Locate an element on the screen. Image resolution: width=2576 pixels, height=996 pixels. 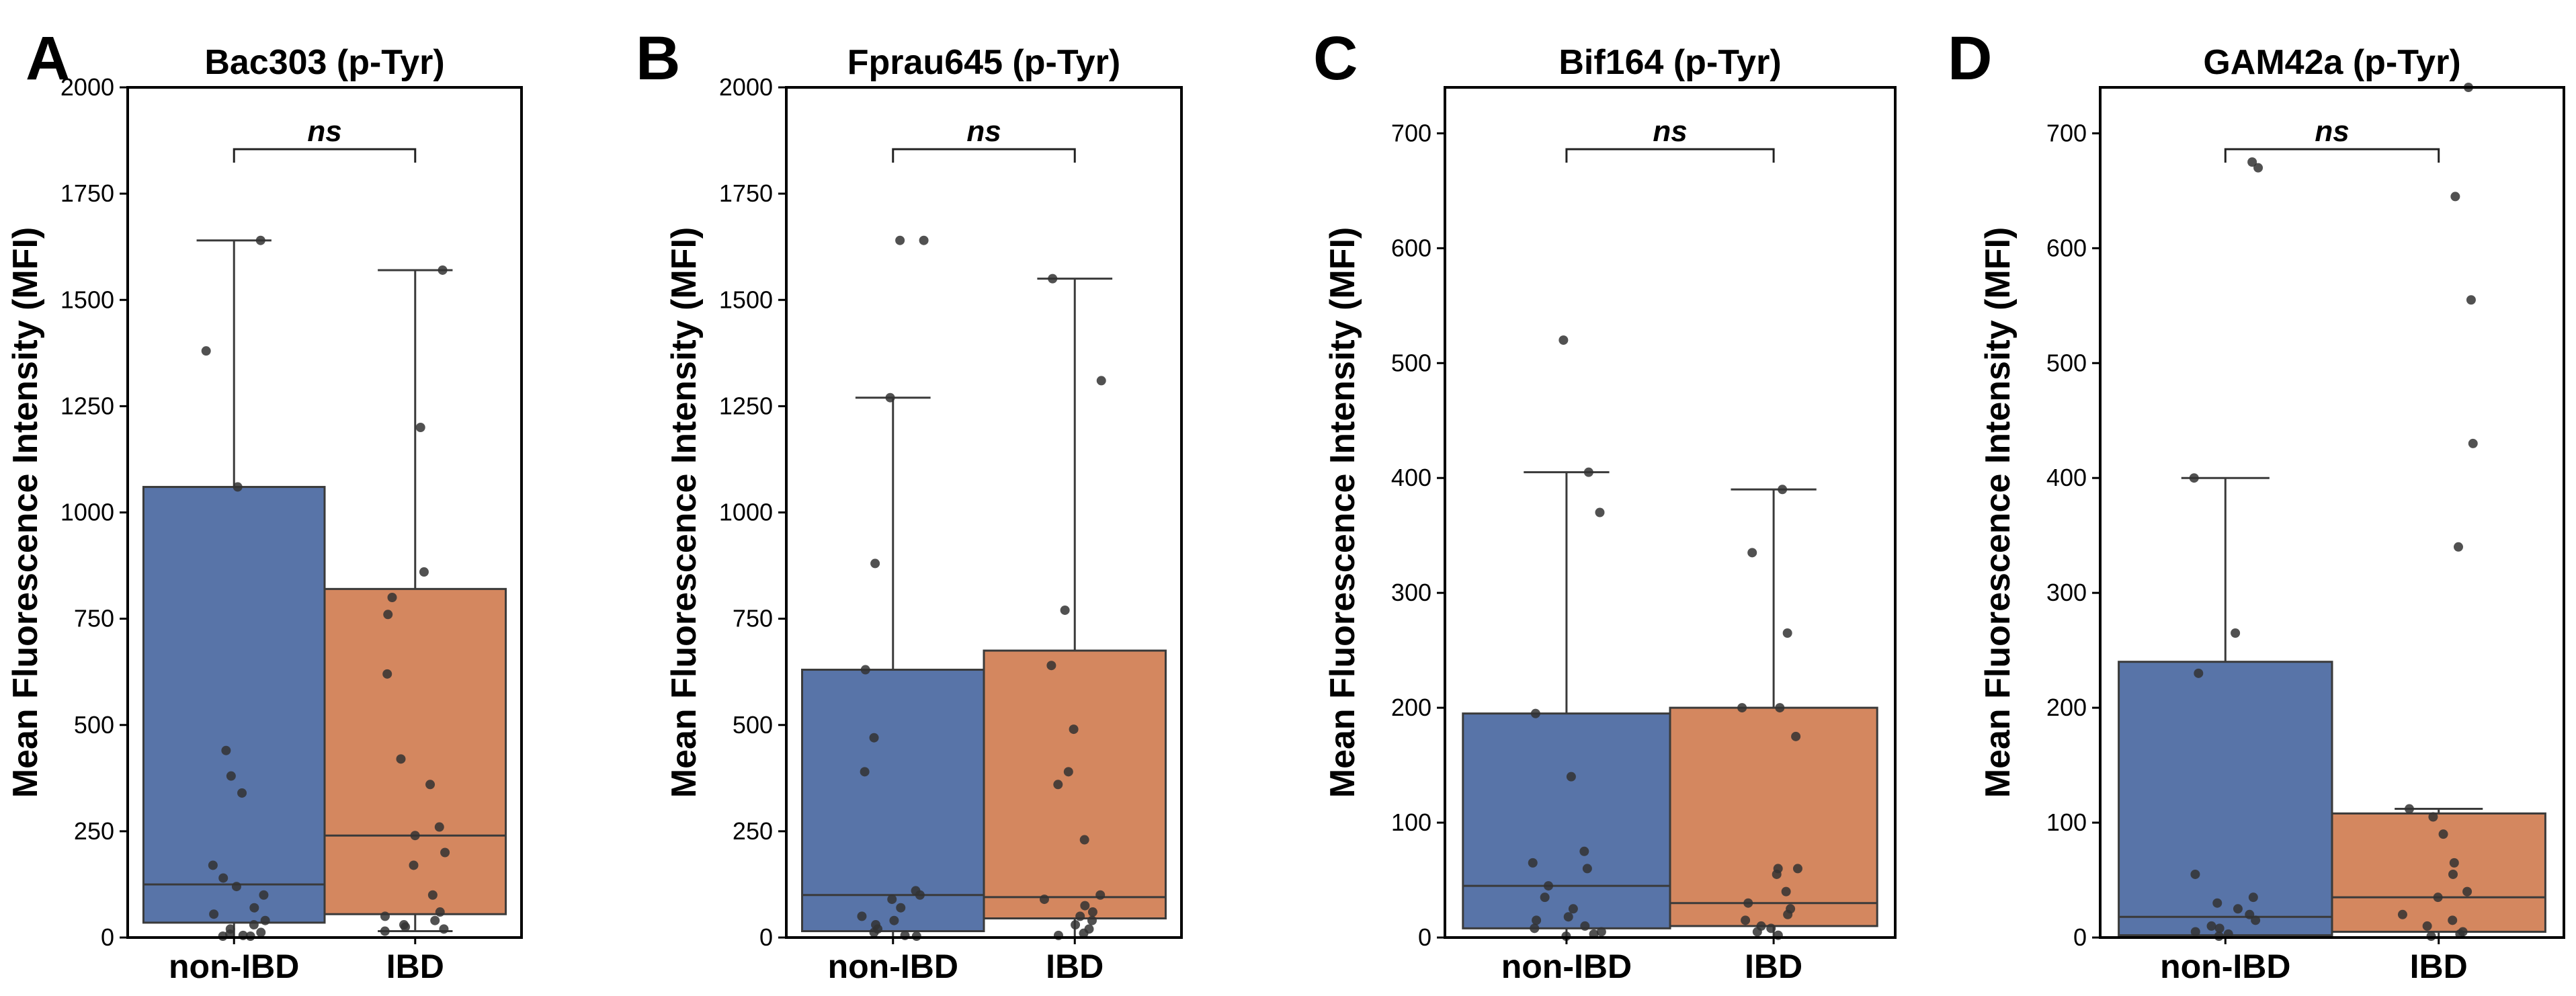
y-tick-label: 200 is located at coordinates (1411, 707).